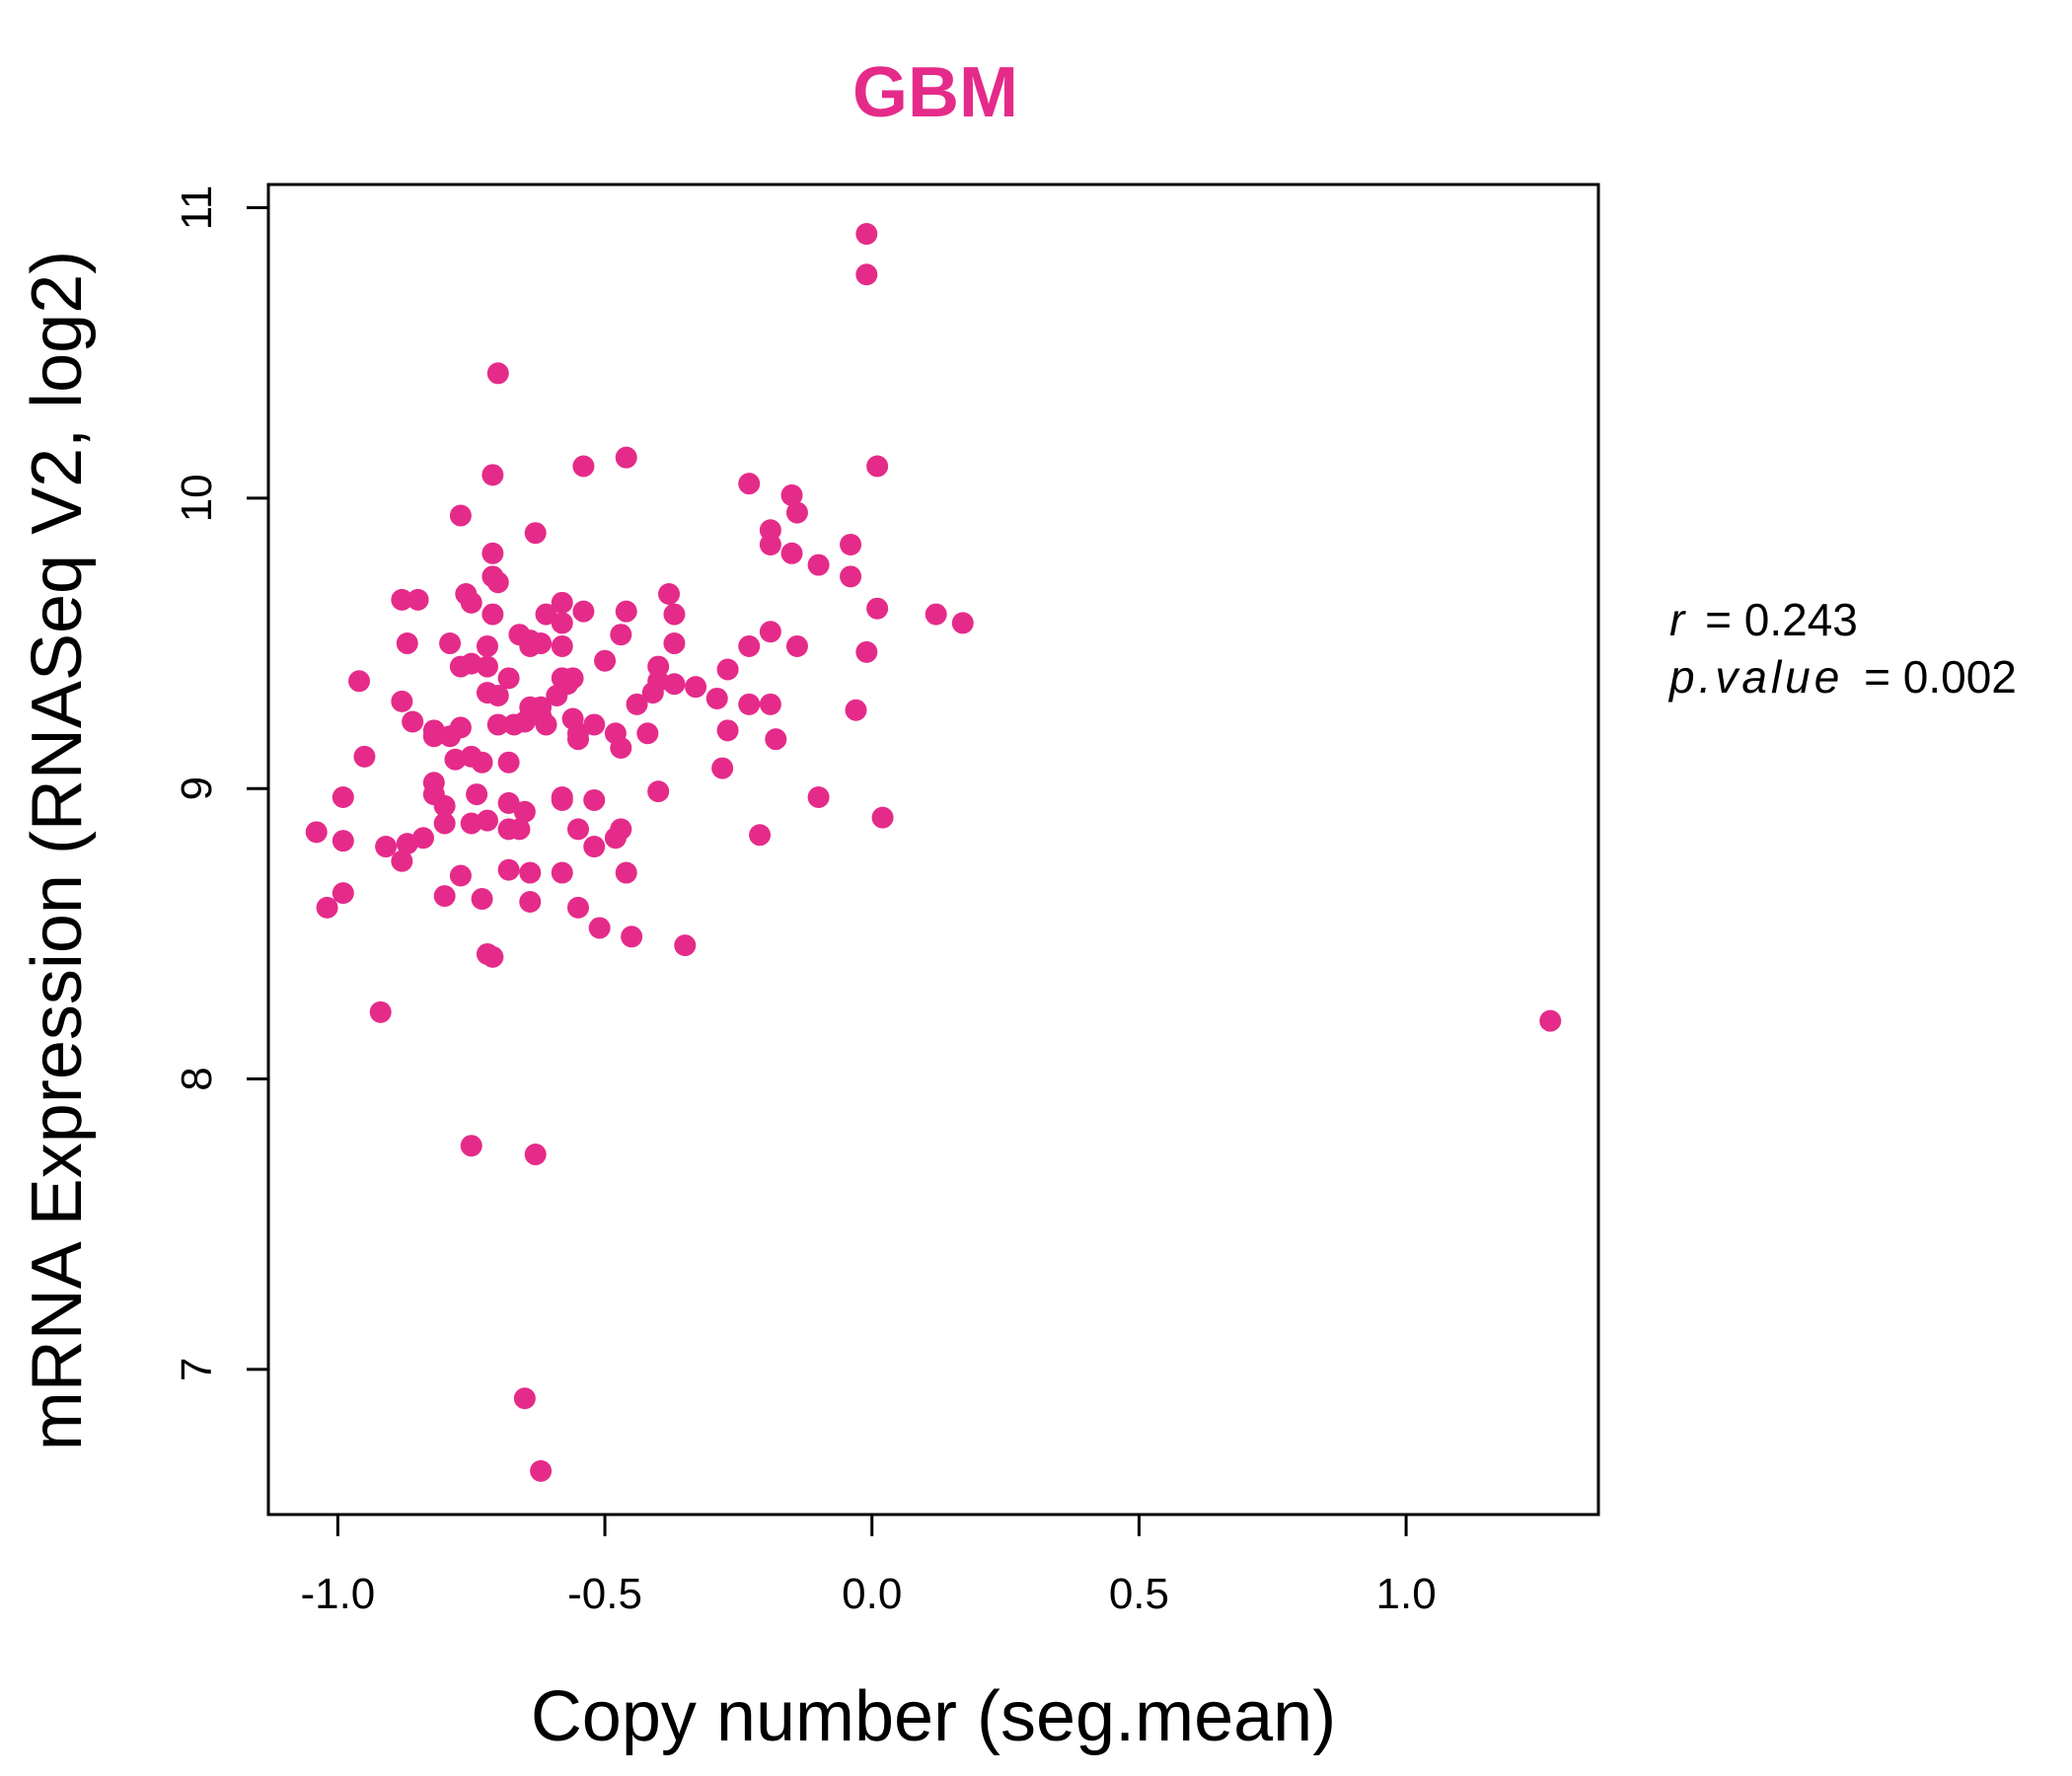 The height and width of the screenshot is (1776, 2072). I want to click on y-tick-label: 11, so click(197, 208).